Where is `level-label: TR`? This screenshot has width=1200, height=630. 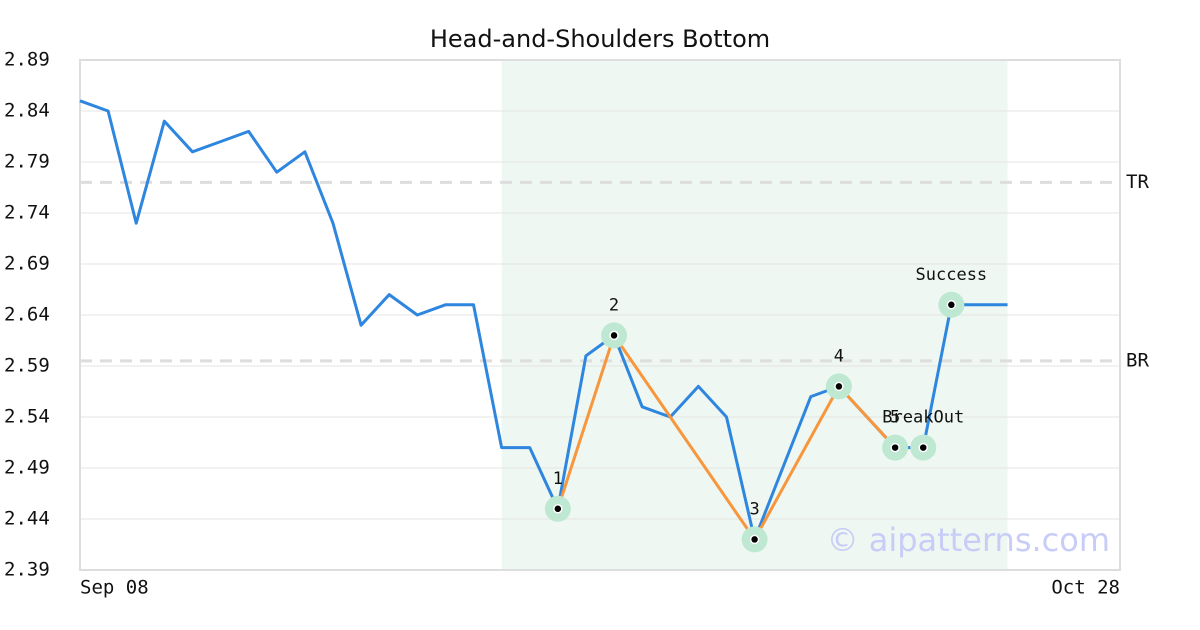 level-label: TR is located at coordinates (1137, 182).